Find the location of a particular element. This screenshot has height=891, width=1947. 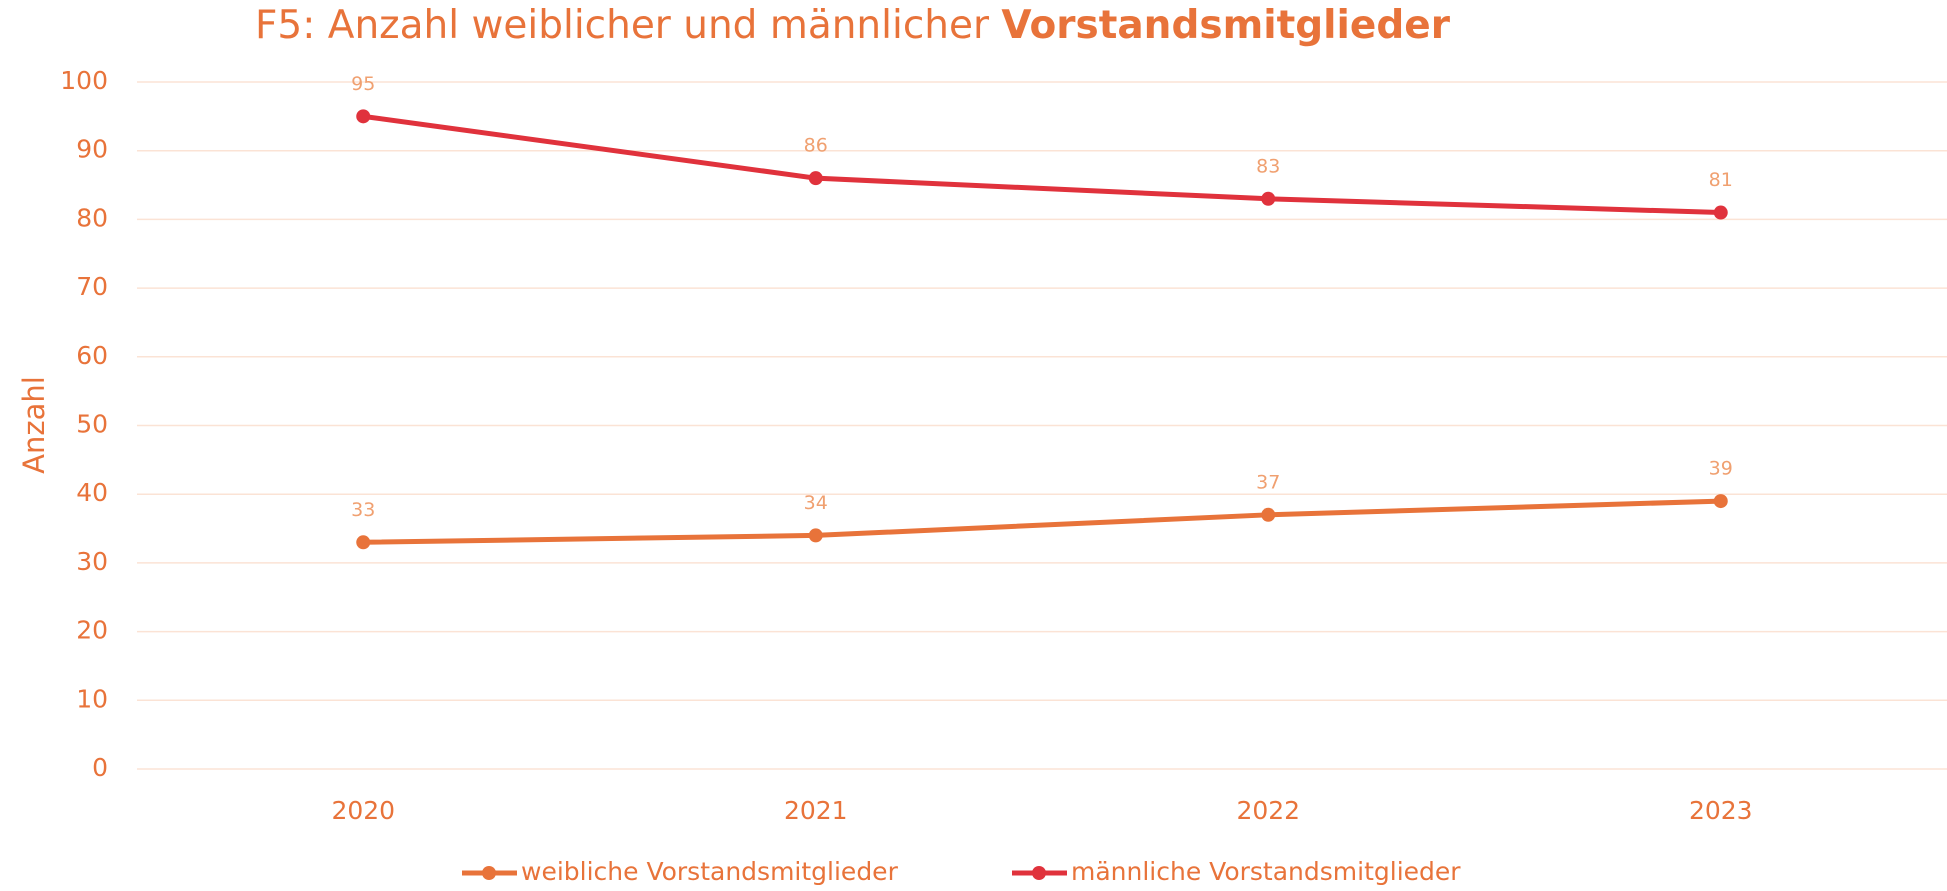

legend-label: männliche Vorstandsmitglieder is located at coordinates (1266, 871).